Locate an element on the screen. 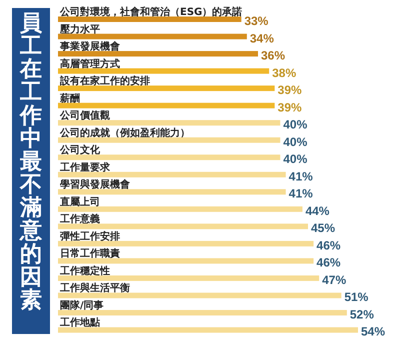 The width and height of the screenshot is (404, 344). data-label: 51% is located at coordinates (356, 297).